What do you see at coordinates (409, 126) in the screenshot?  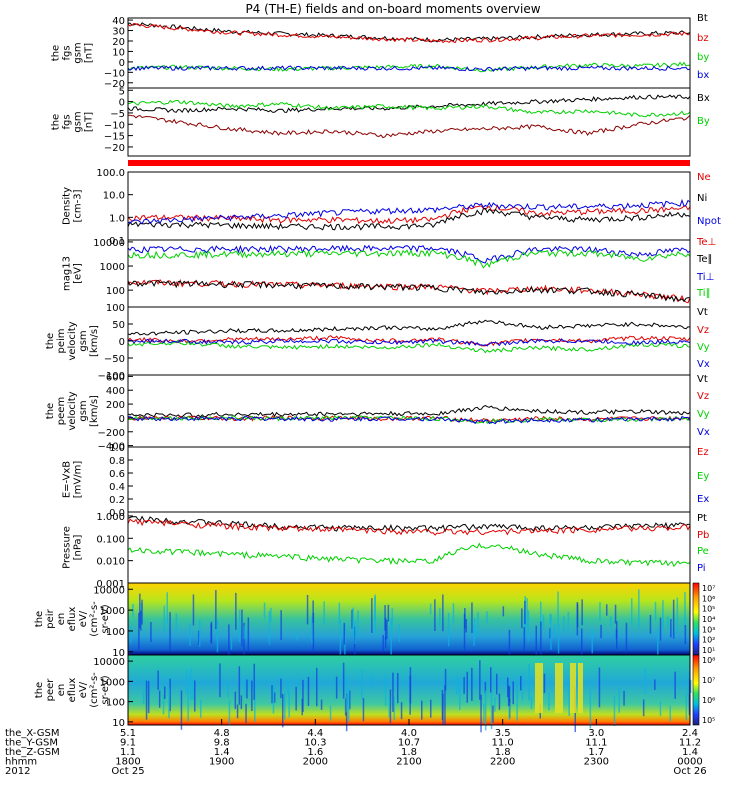 I see `series-bz` at bounding box center [409, 126].